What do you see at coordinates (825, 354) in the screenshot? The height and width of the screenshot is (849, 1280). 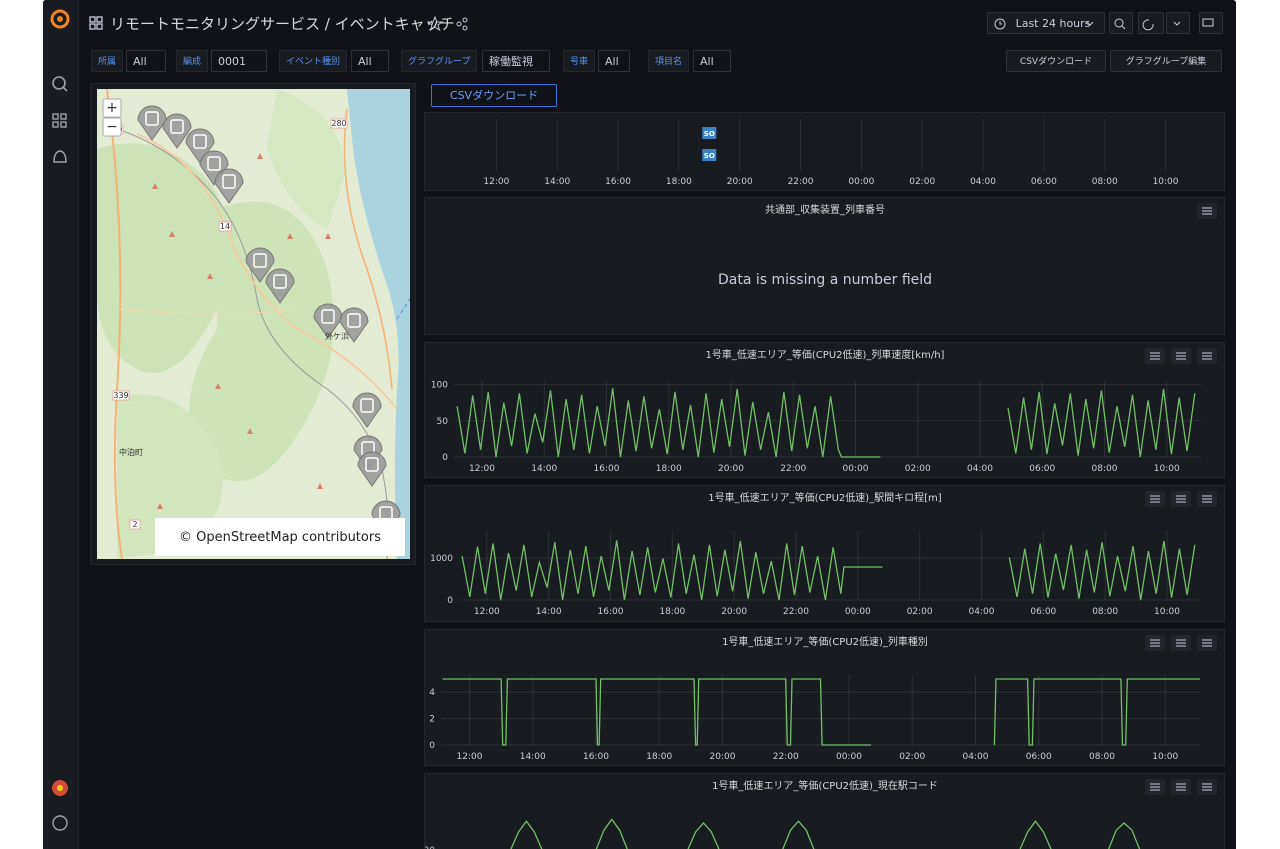 I see `panel-title: 1号車_低速エリア_等価(CPU2低速)_列車速度[km/h]` at bounding box center [825, 354].